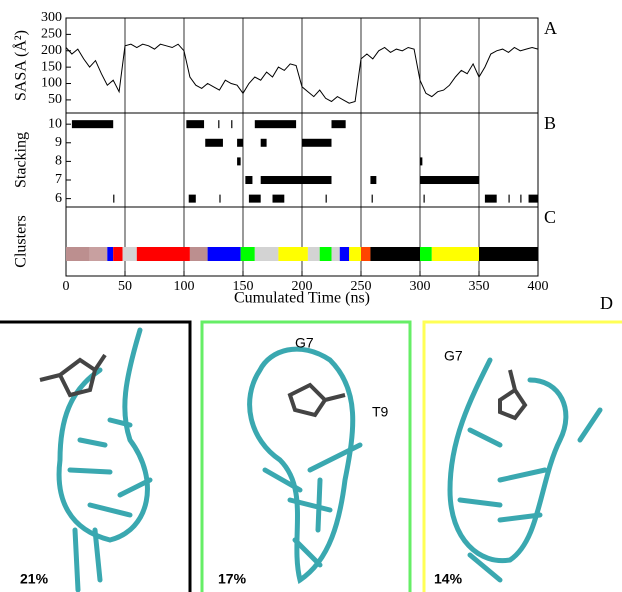  I want to click on y-tick-label: 9, so click(58, 142).